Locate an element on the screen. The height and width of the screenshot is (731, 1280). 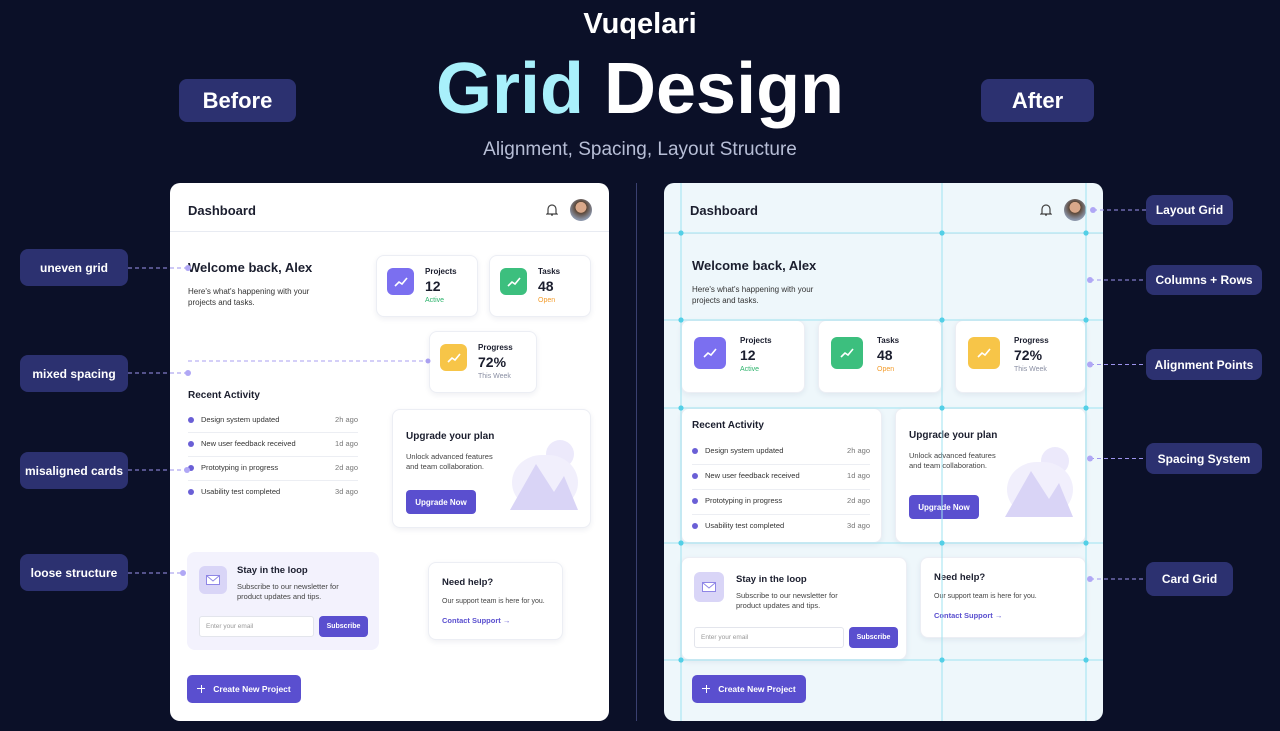
activity-card is located at coordinates (781, 475).